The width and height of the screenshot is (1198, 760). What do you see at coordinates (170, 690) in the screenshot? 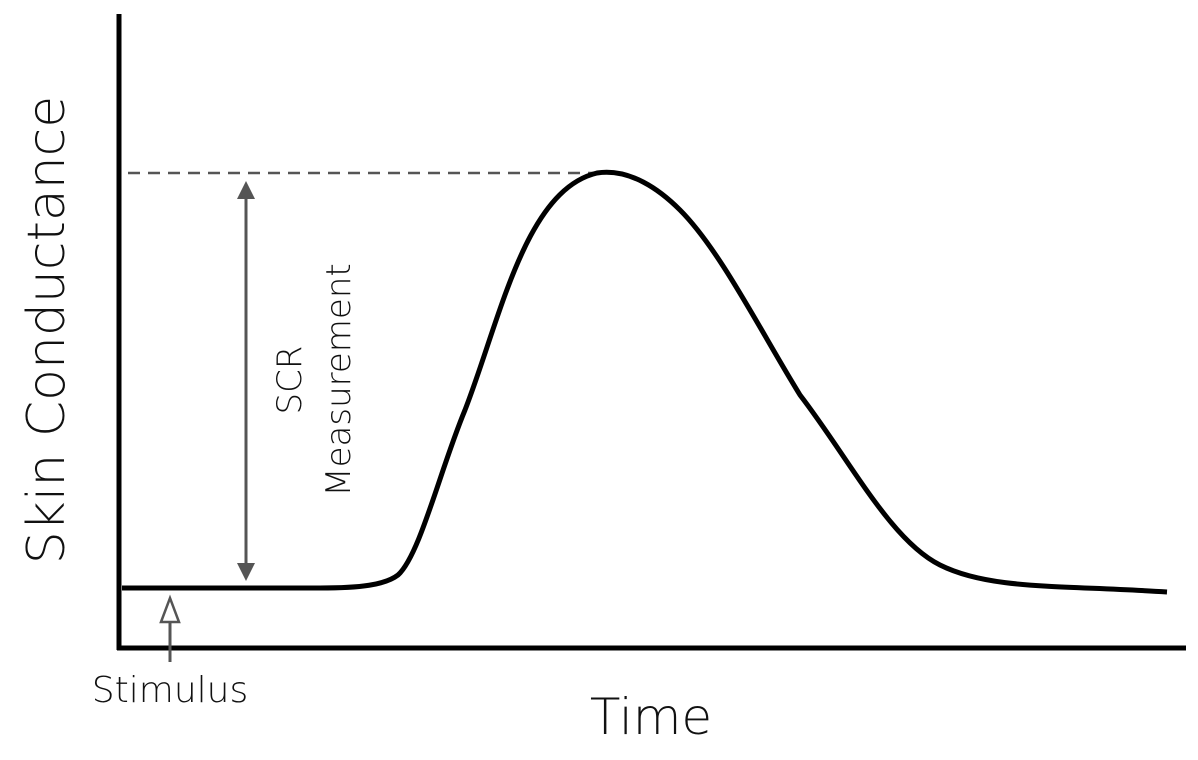
I see `stimulus-label: Stimulus` at bounding box center [170, 690].